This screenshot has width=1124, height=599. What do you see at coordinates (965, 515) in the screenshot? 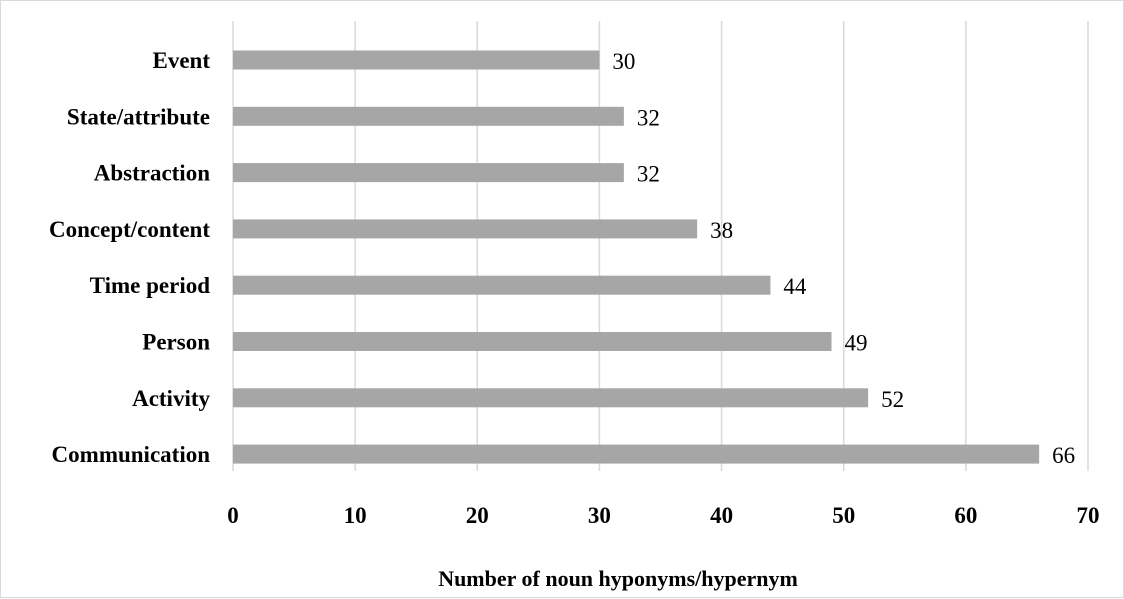
I see `x-tick-label: 60` at bounding box center [965, 515].